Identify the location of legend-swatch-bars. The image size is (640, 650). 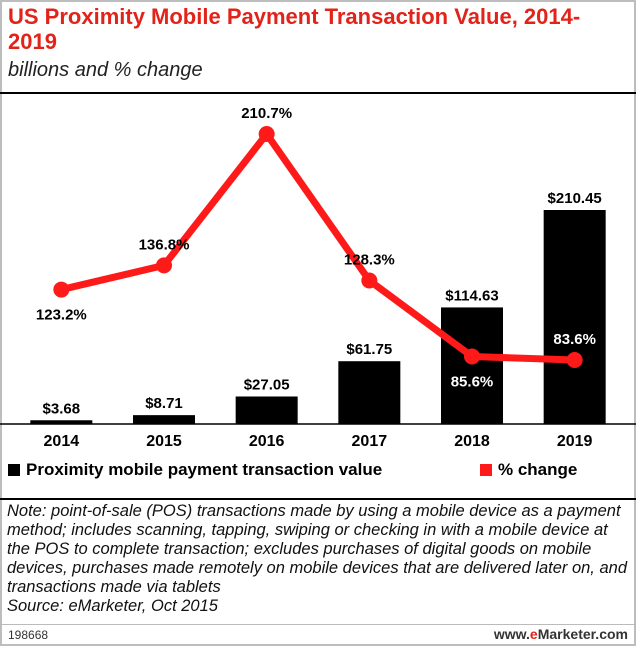
(14, 470).